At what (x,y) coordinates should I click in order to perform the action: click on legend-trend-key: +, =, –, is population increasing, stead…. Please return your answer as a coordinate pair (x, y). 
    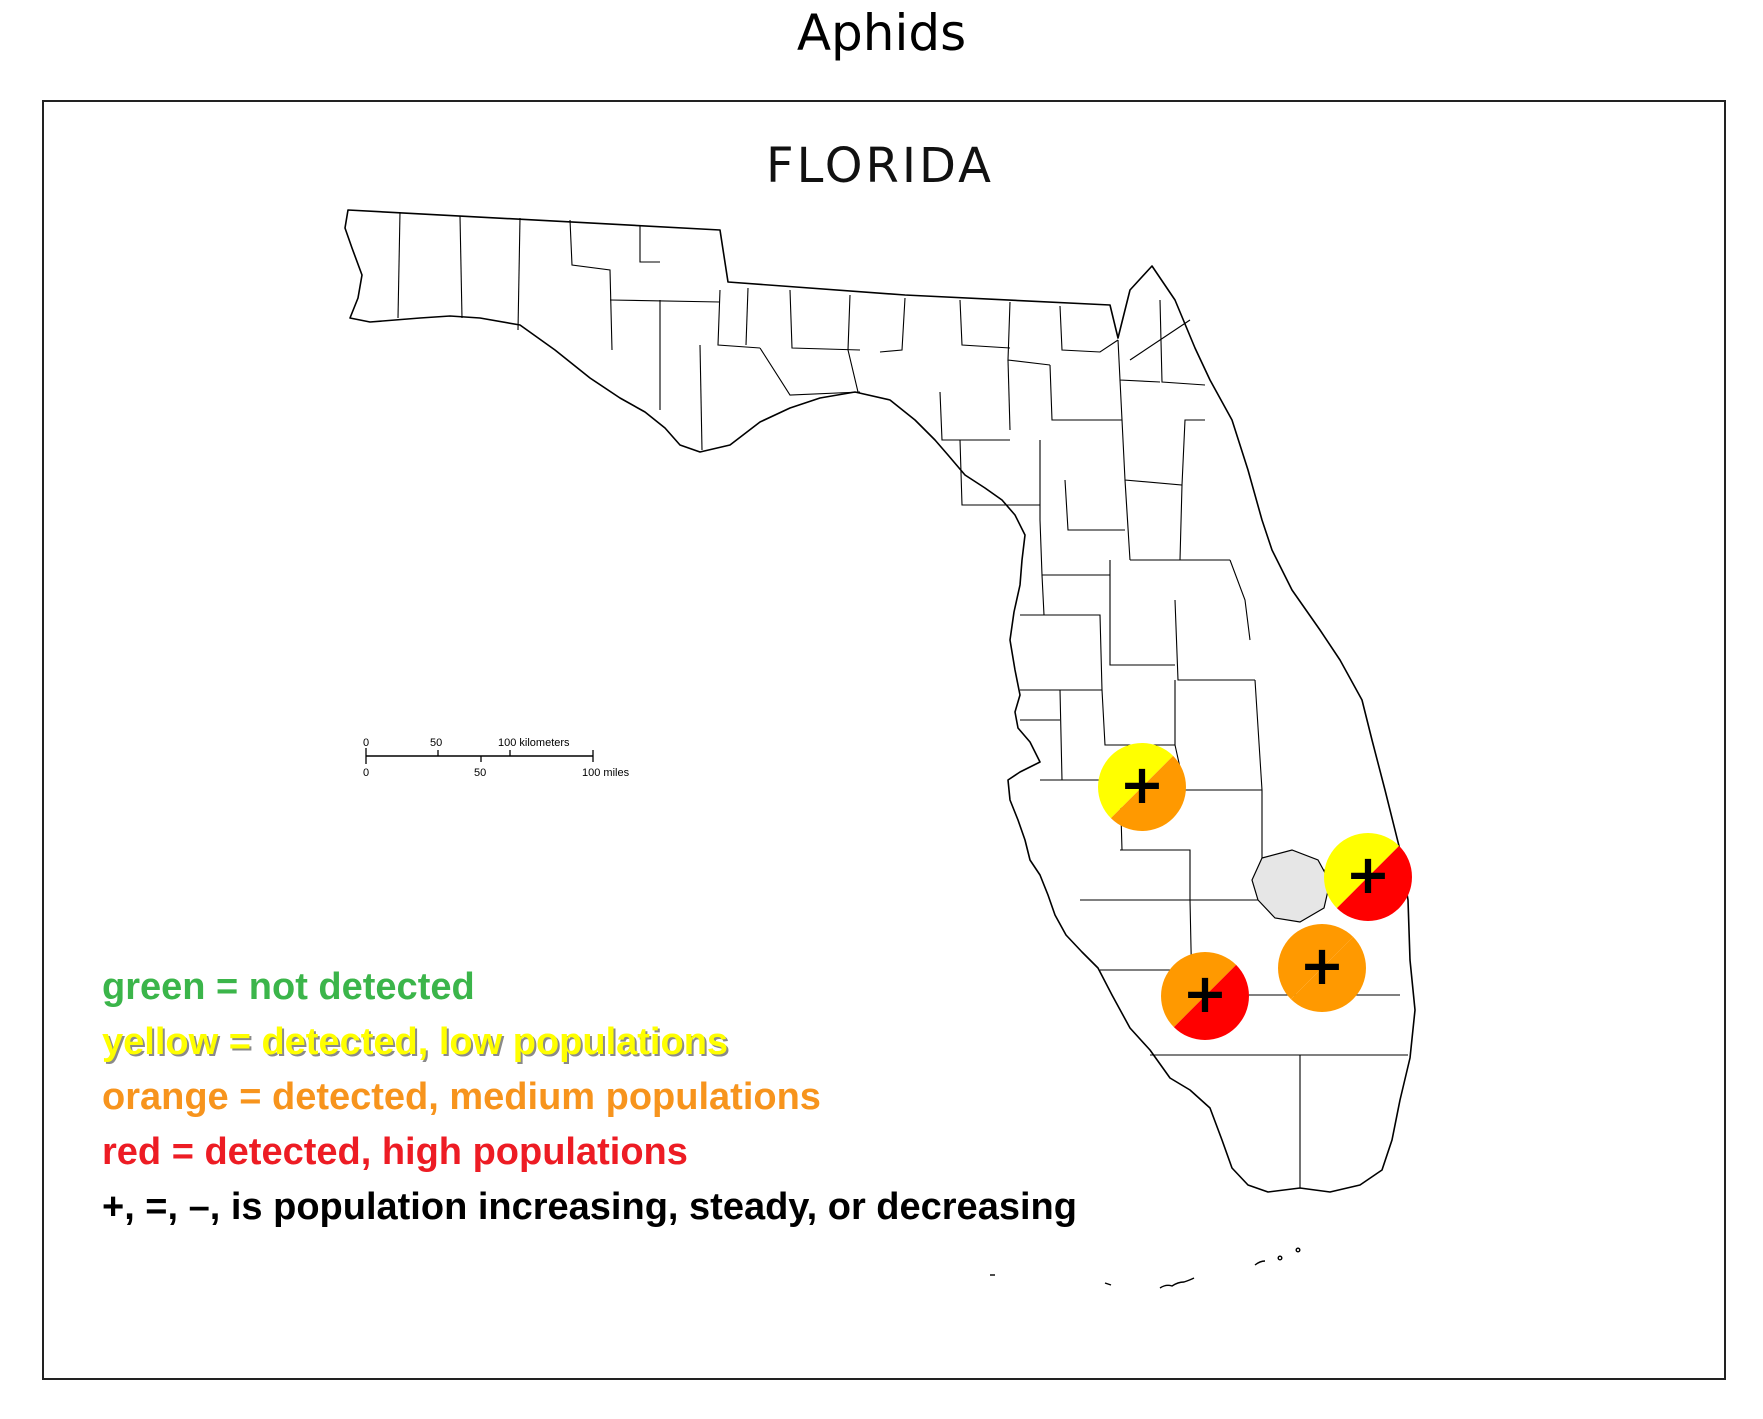
    Looking at the image, I should click on (589, 1207).